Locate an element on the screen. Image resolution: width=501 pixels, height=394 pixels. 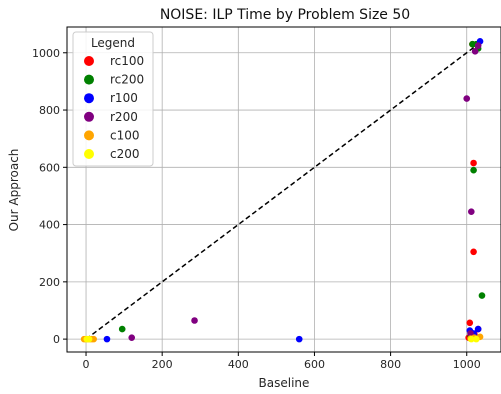
x-tick-label: 800 is located at coordinates (390, 364).